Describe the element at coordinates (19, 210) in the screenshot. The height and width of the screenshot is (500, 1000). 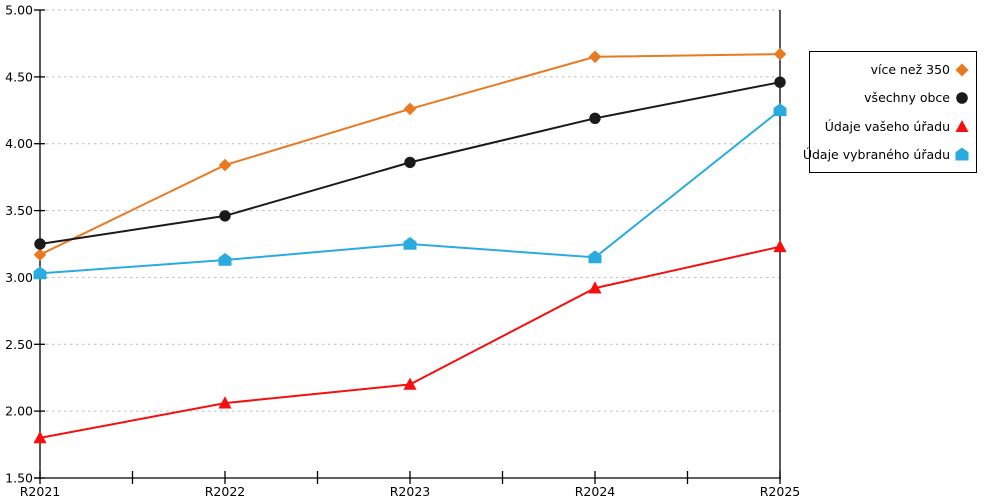
I see `svg-text: 3.50` at that location.